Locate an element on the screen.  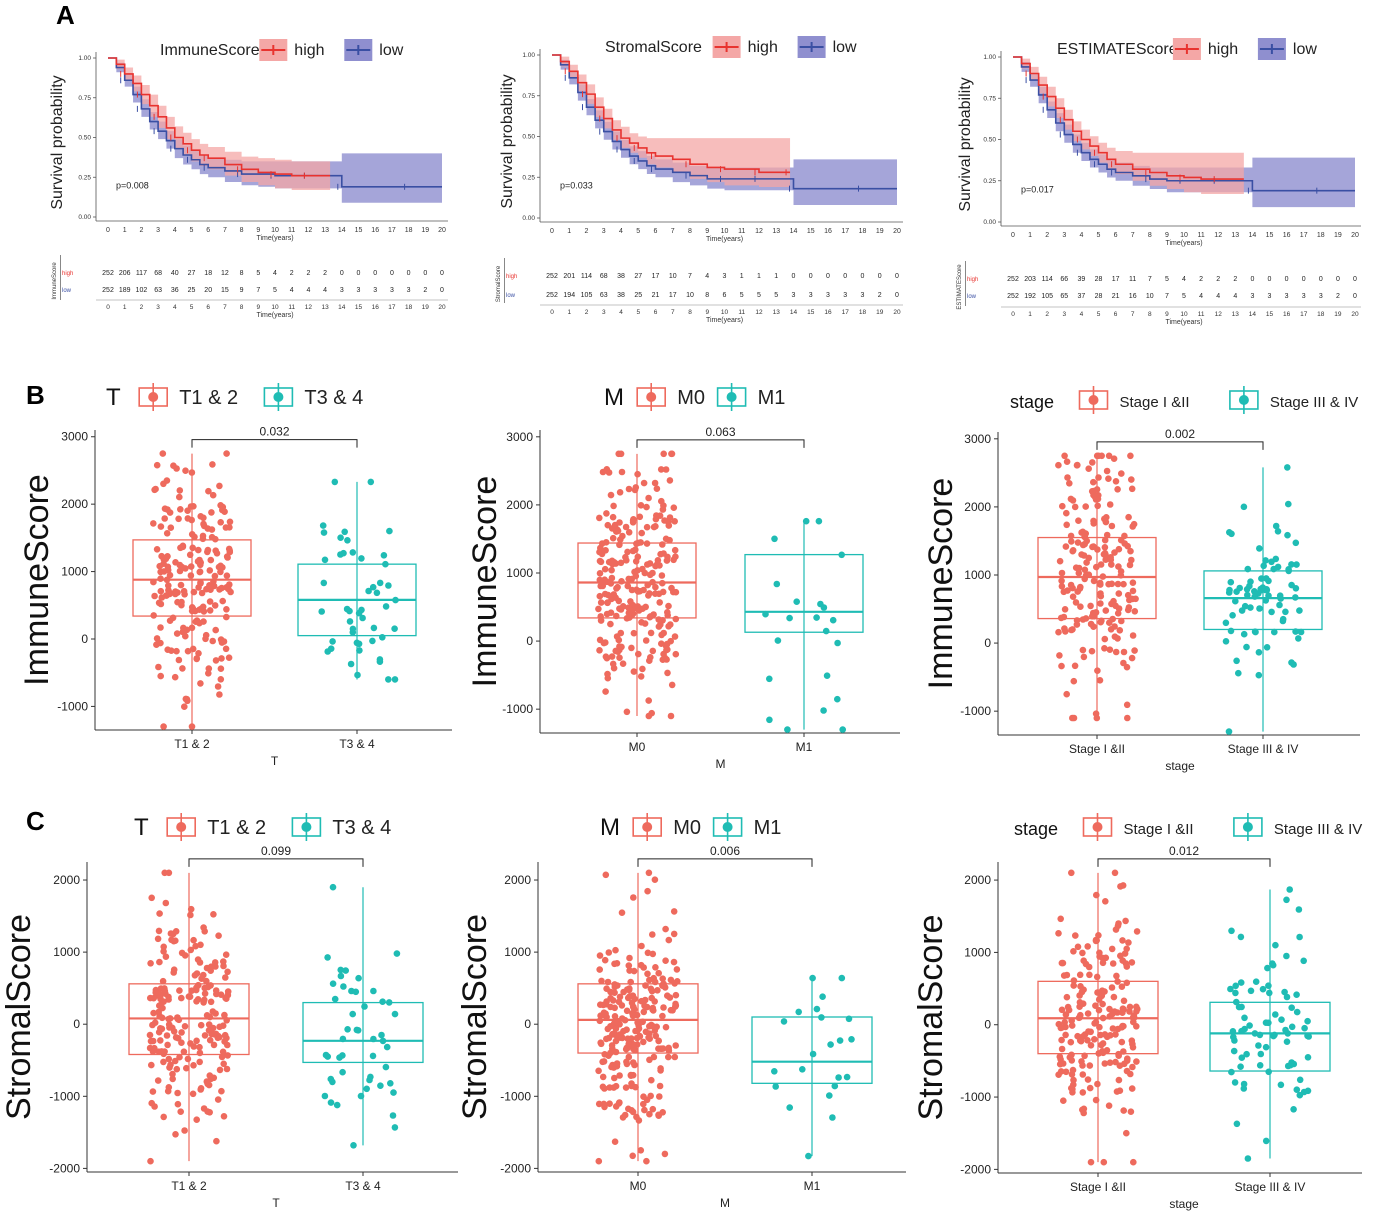
risk-table-cell: 63 is located at coordinates (604, 295).